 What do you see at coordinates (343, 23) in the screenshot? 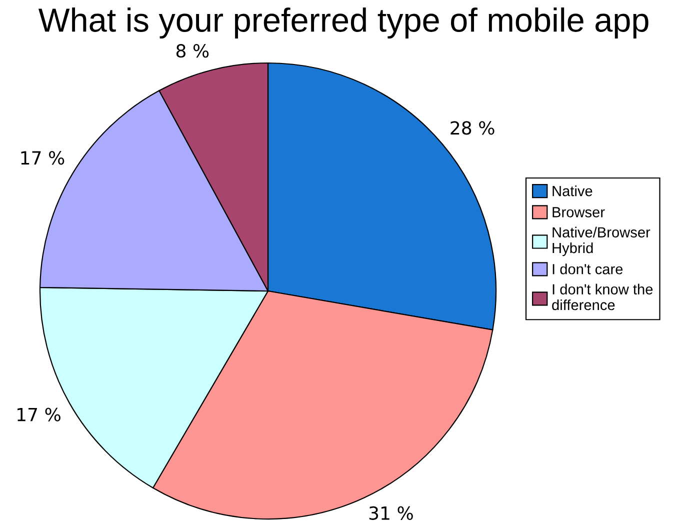
I see `chart-title: What is your preferred type of mobile app` at bounding box center [343, 23].